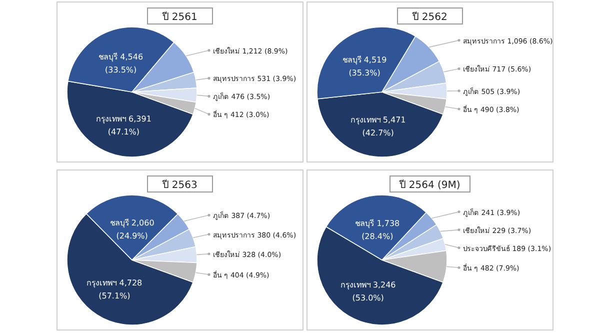 The height and width of the screenshot is (336, 610). I want to click on chart-title: ปี 2563, so click(180, 185).